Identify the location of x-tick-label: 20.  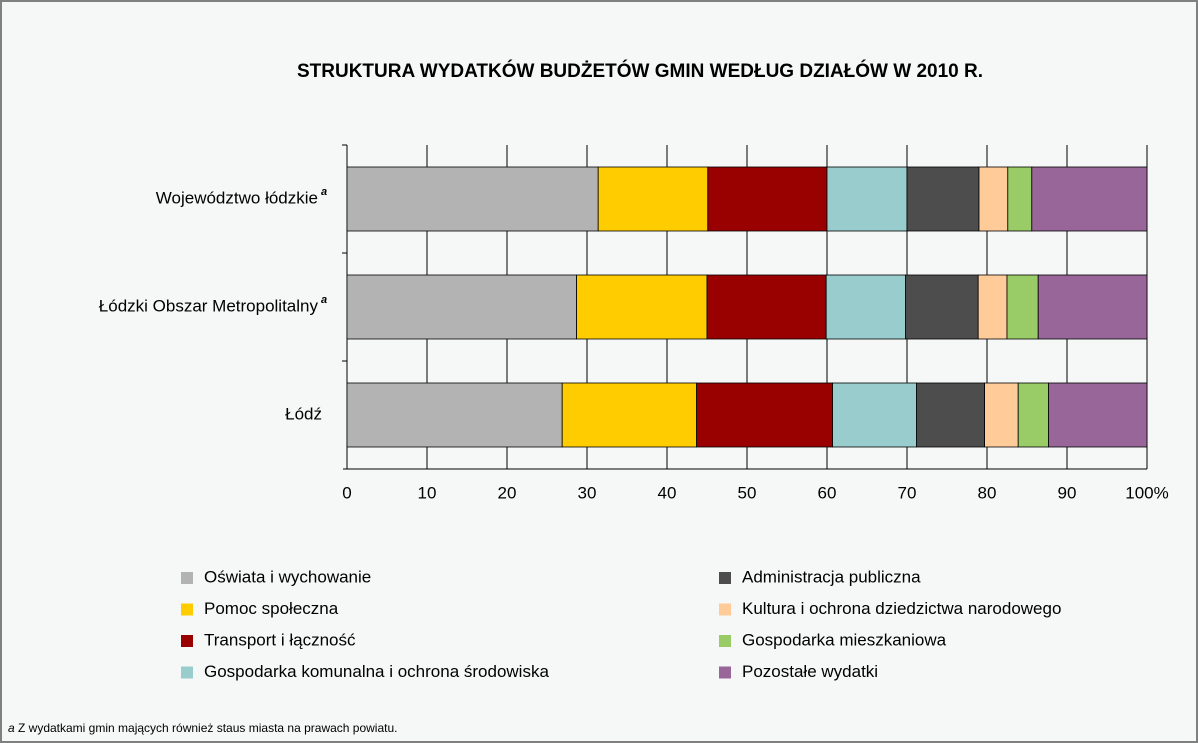
(507, 492).